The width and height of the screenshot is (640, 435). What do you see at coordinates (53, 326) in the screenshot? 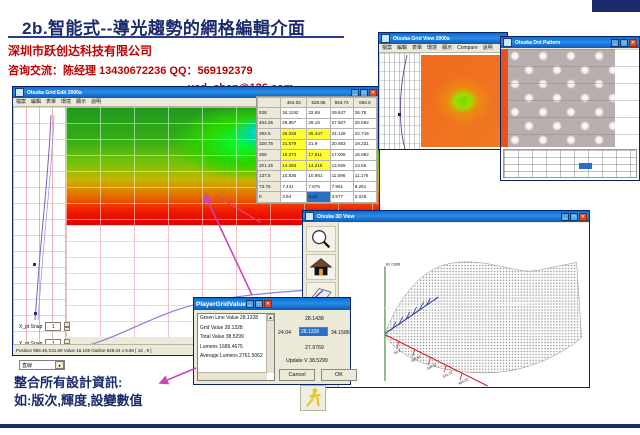
I see `x-snap-input: 1` at bounding box center [53, 326].